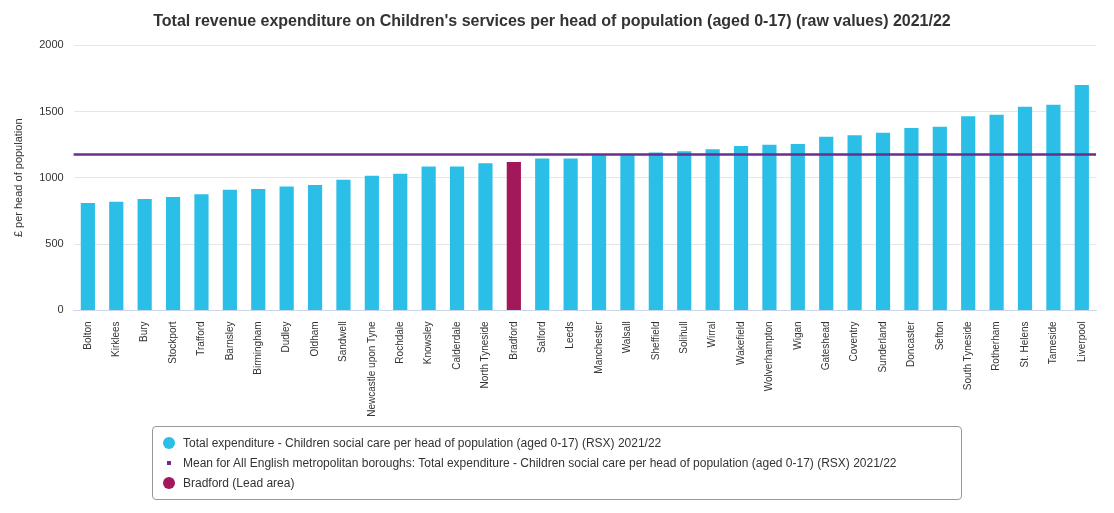 Image resolution: width=1114 pixels, height=513 pixels. What do you see at coordinates (797, 335) in the screenshot?
I see `x-tick-label: Wigan` at bounding box center [797, 335].